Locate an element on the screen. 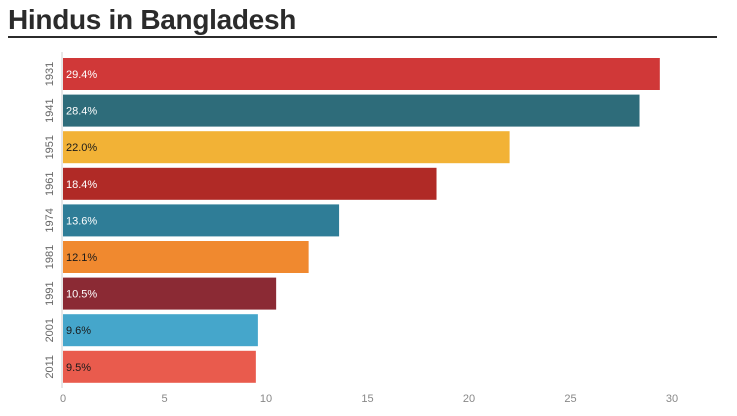 This screenshot has height=416, width=737. title-divider is located at coordinates (362, 37).